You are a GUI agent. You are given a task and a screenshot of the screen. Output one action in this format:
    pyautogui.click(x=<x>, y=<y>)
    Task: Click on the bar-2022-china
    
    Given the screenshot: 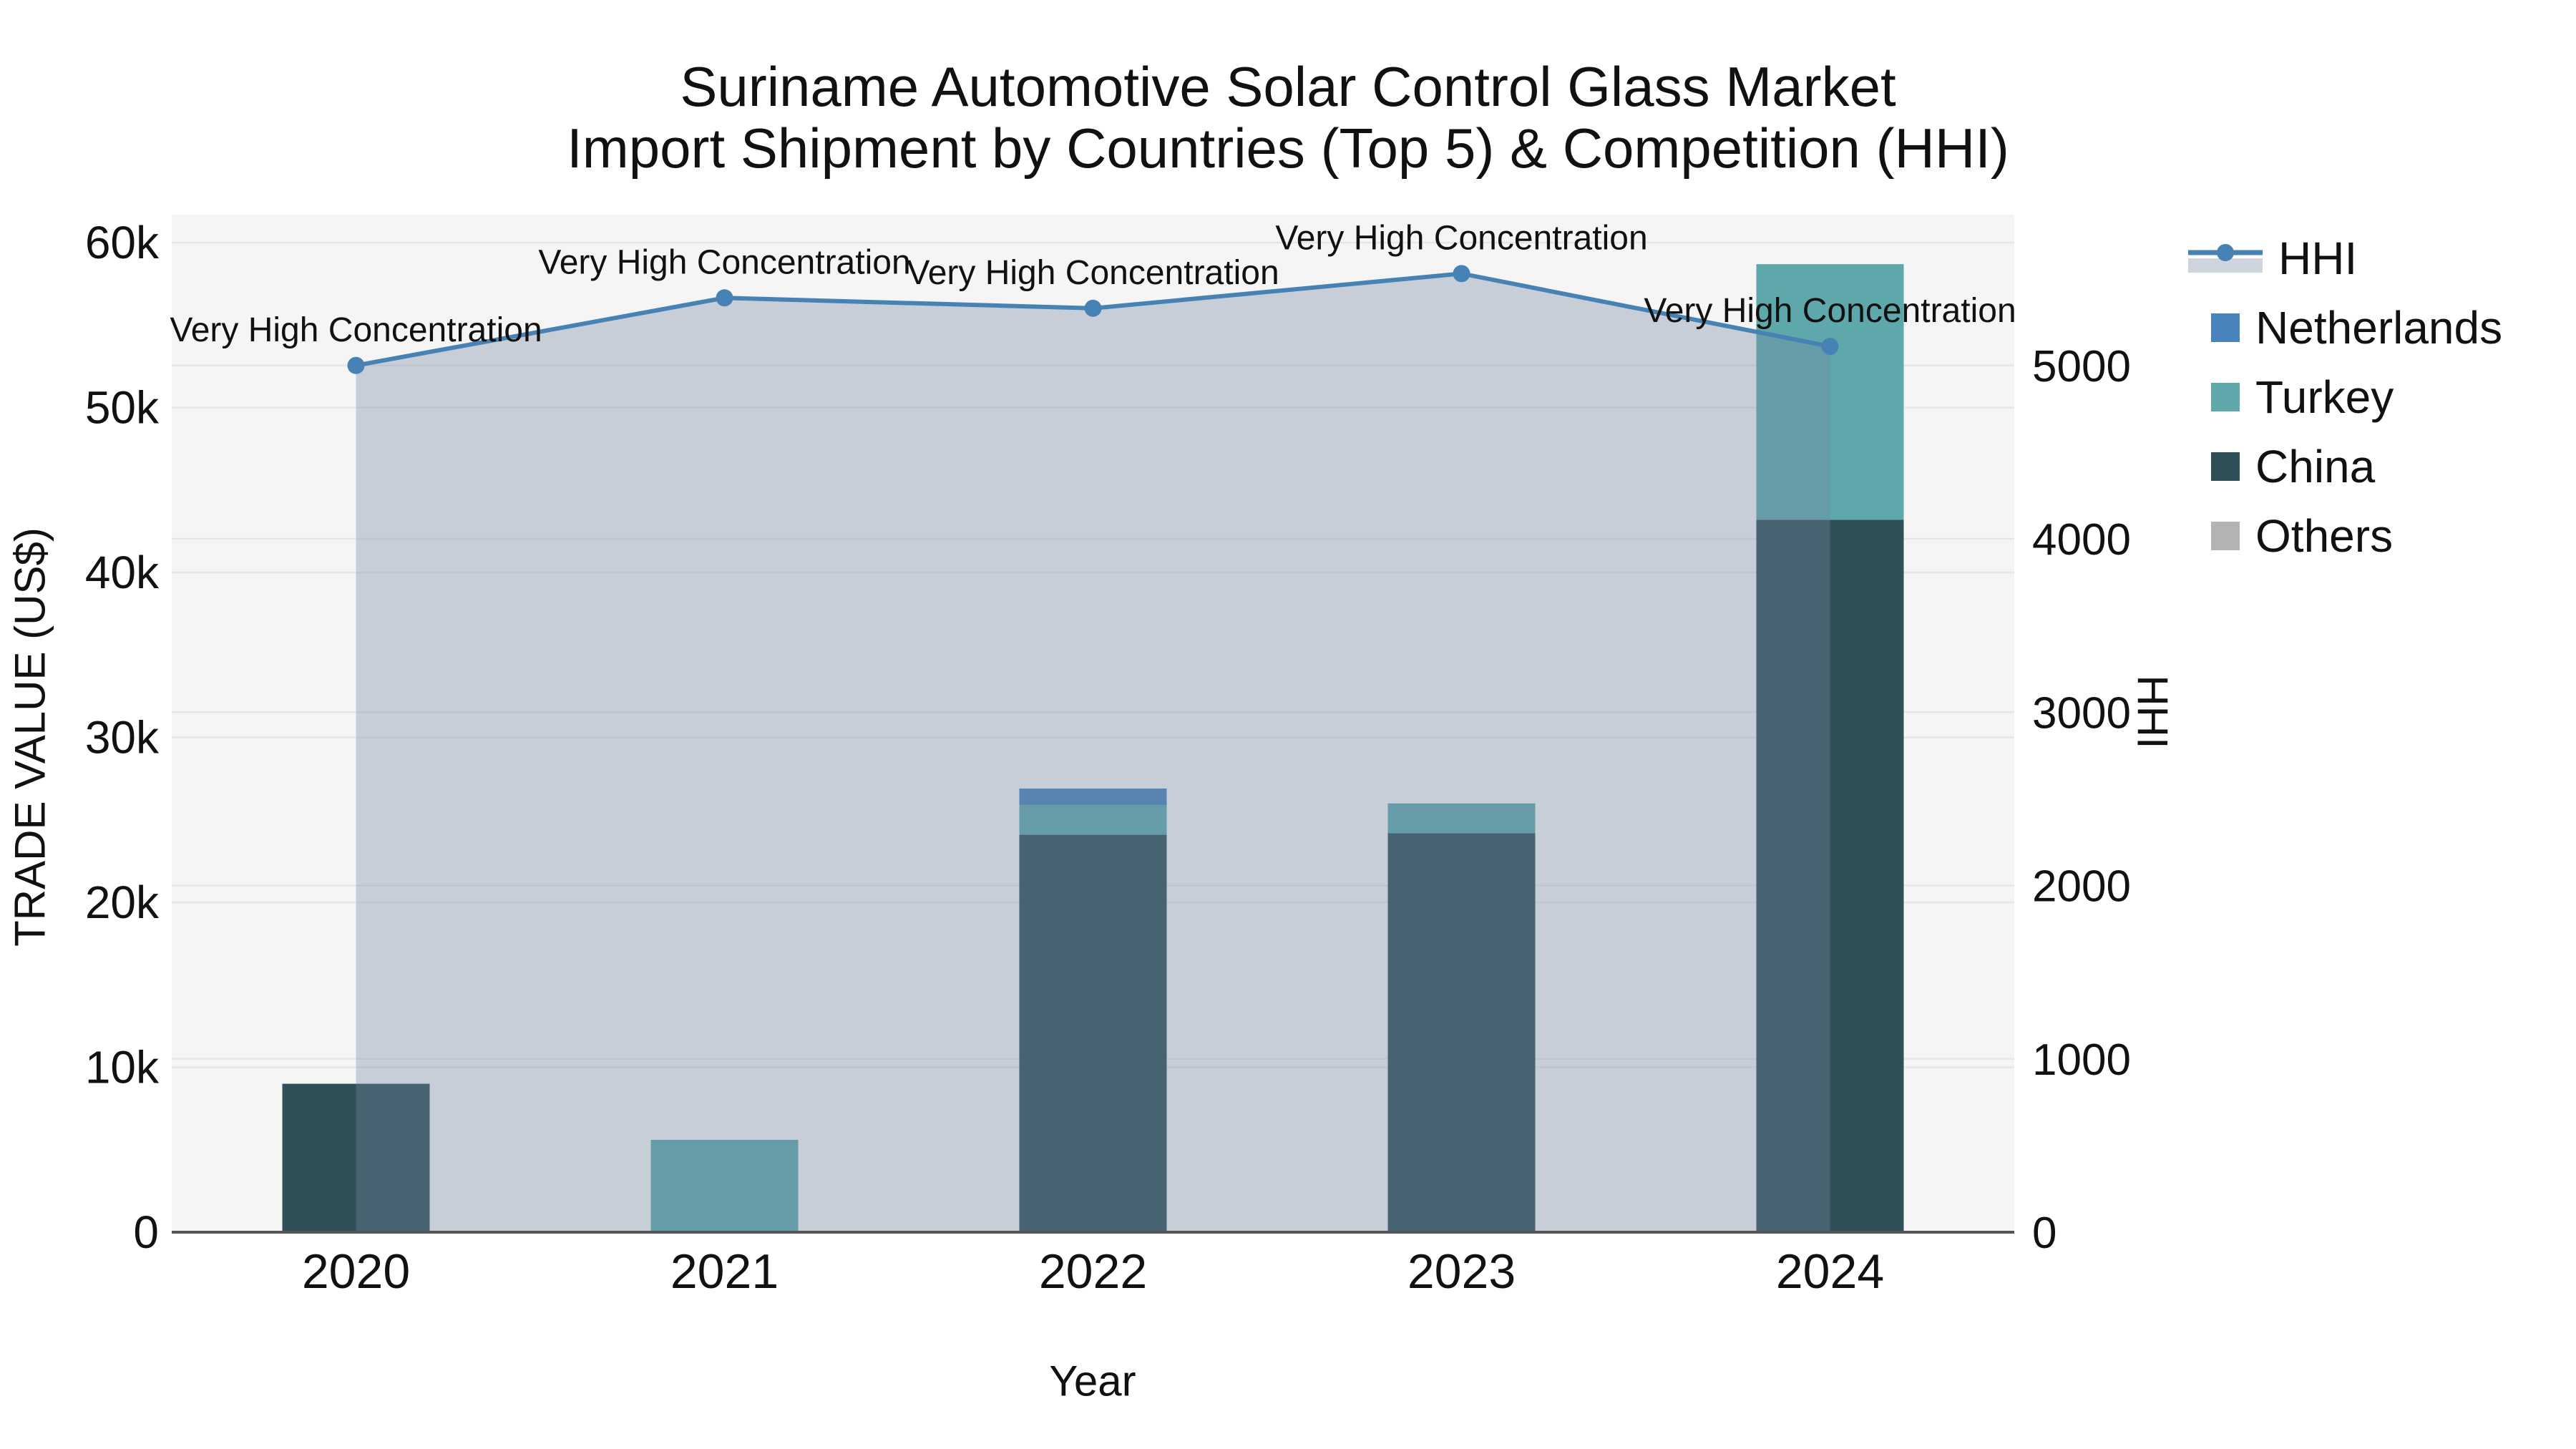 What is the action you would take?
    pyautogui.click(x=1093, y=1033)
    